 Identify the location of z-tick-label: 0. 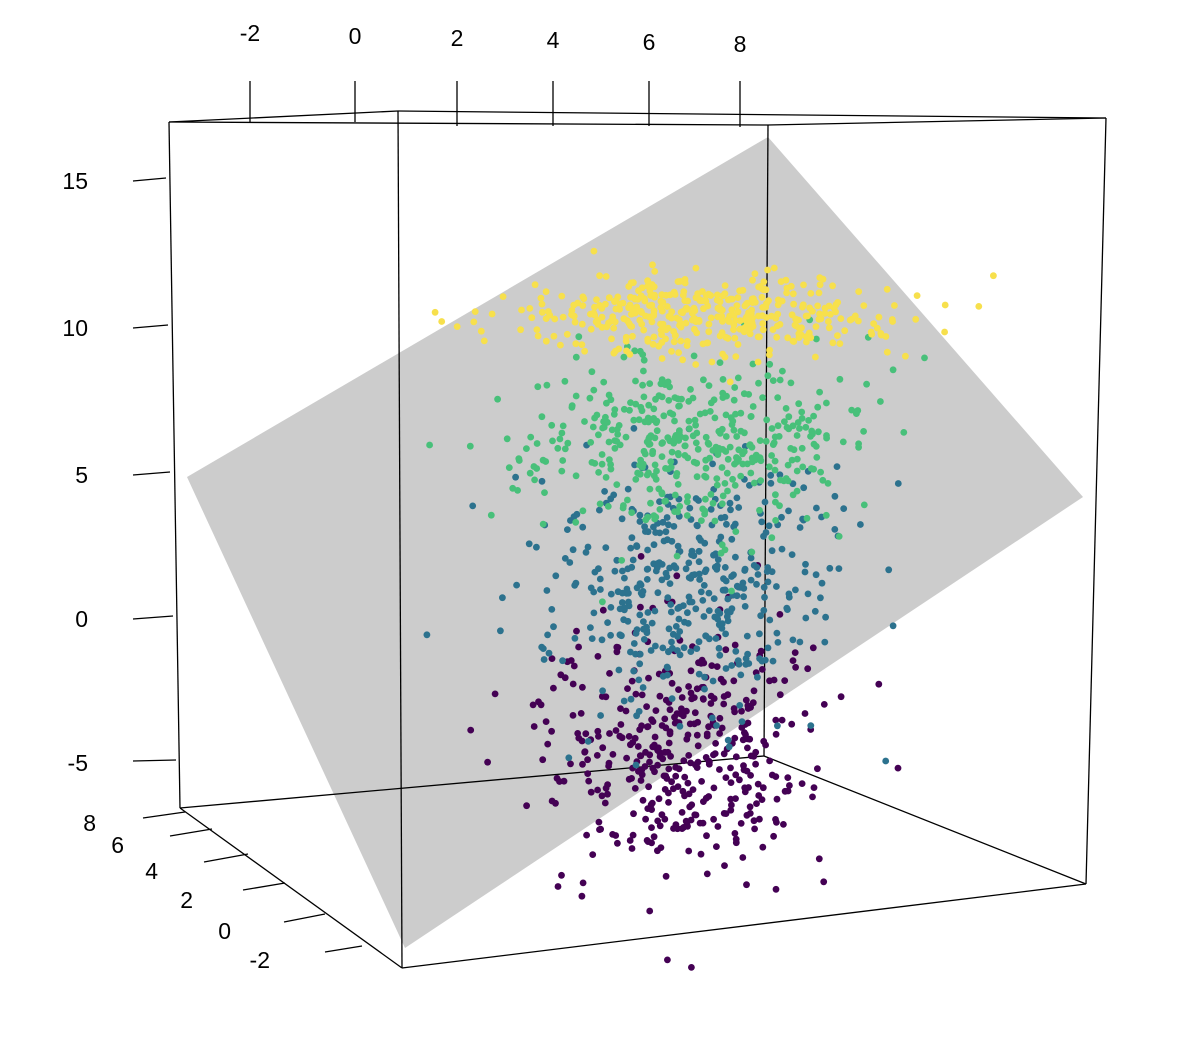
(81, 619).